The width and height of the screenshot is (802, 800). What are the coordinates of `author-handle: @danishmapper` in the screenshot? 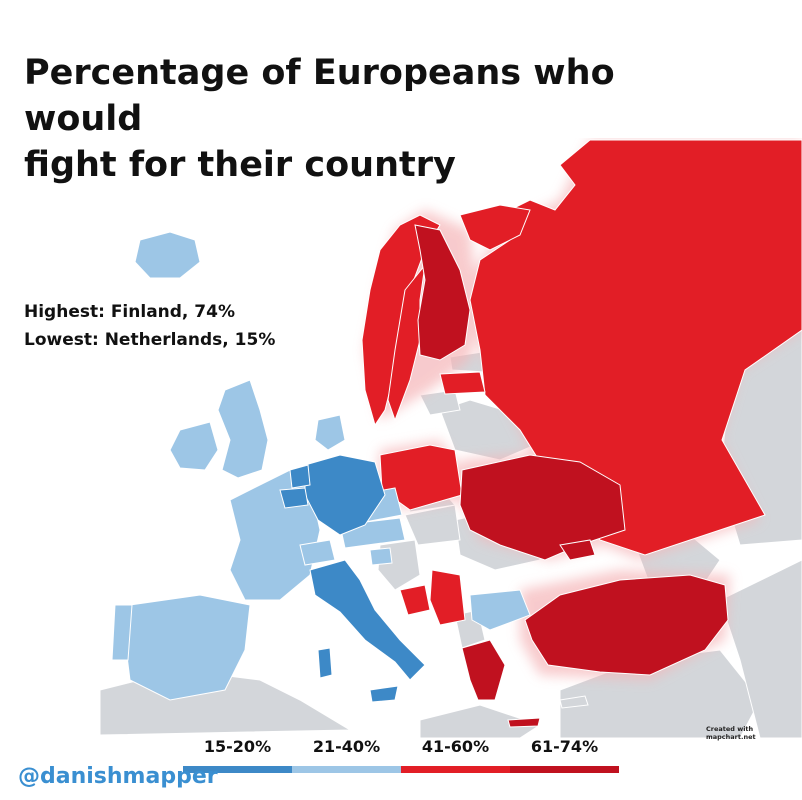 It's located at (118, 776).